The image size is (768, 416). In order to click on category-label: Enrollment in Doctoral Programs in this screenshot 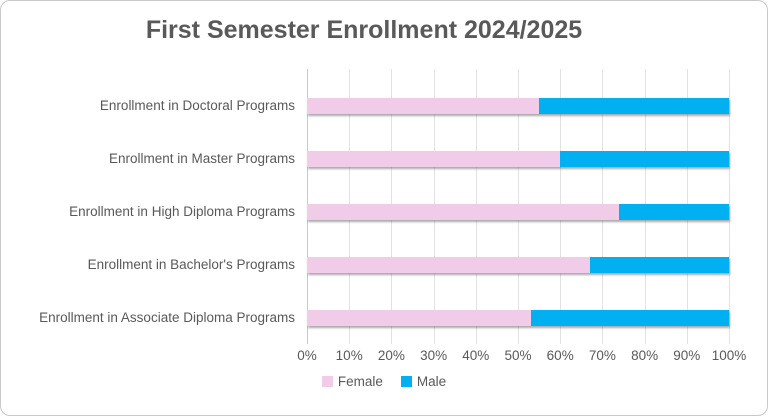, I will do `click(197, 105)`.